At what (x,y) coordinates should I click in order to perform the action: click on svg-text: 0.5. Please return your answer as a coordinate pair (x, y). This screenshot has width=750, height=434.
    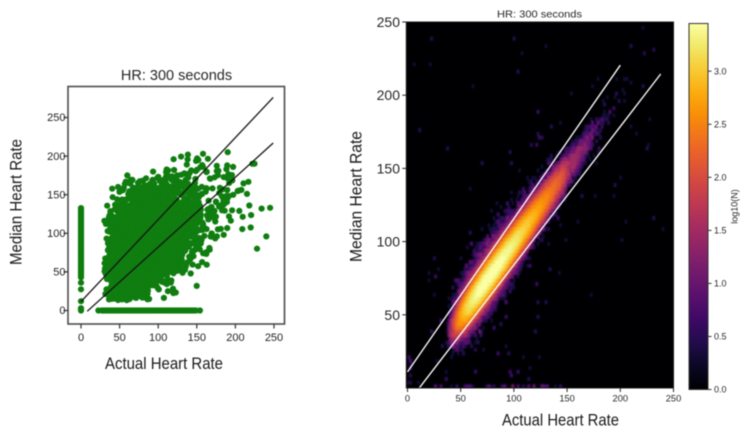
    Looking at the image, I should click on (720, 337).